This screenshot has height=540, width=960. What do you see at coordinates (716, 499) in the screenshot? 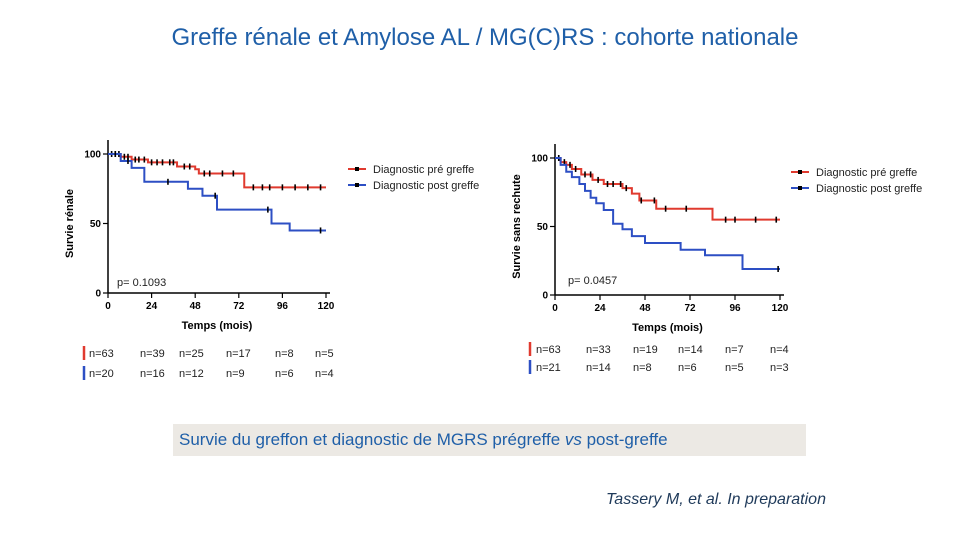
I see `citation: Tassery M, et al. In preparation` at bounding box center [716, 499].